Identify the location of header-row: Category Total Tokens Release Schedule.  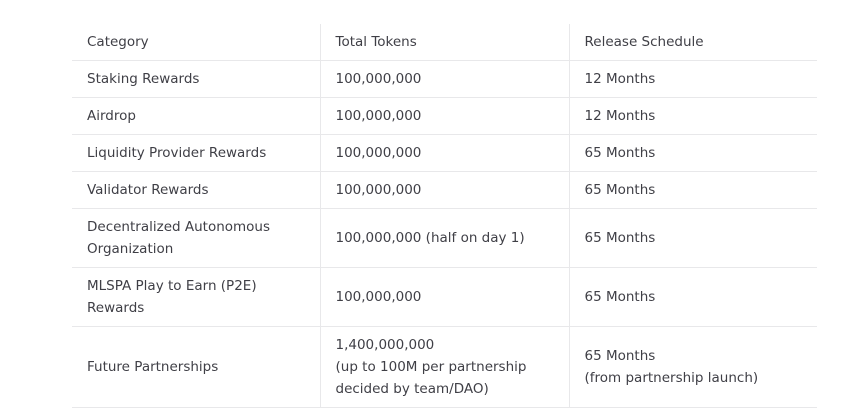
(444, 42).